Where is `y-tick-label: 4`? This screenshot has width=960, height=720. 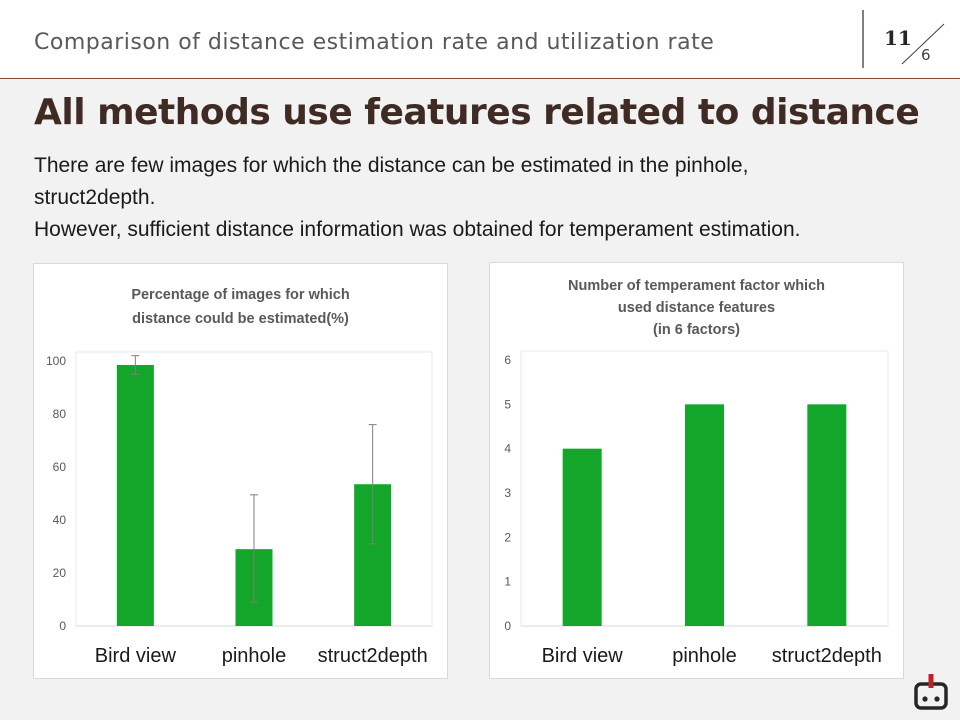
y-tick-label: 4 is located at coordinates (507, 449).